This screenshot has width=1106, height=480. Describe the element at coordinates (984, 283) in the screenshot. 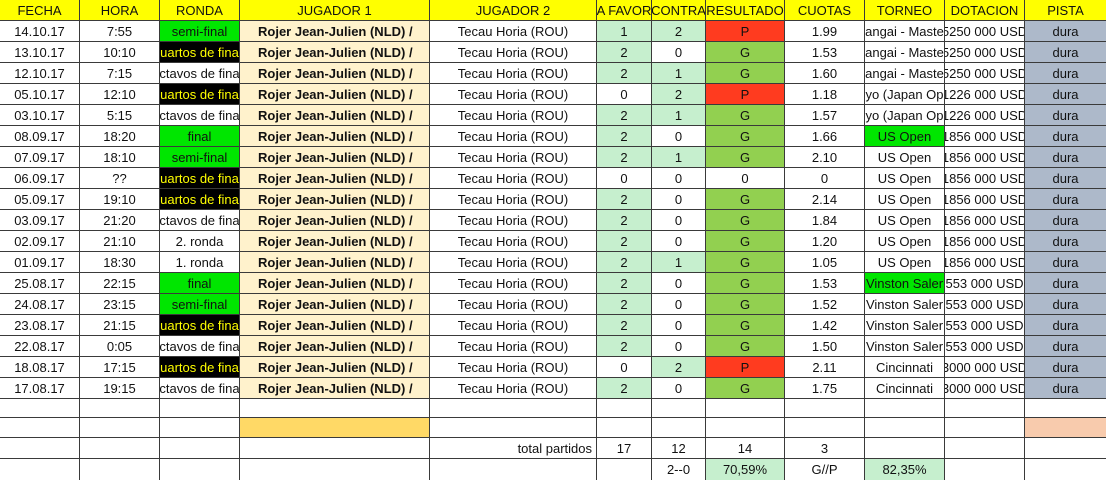

I see `table-cell: 553 000 USD` at that location.